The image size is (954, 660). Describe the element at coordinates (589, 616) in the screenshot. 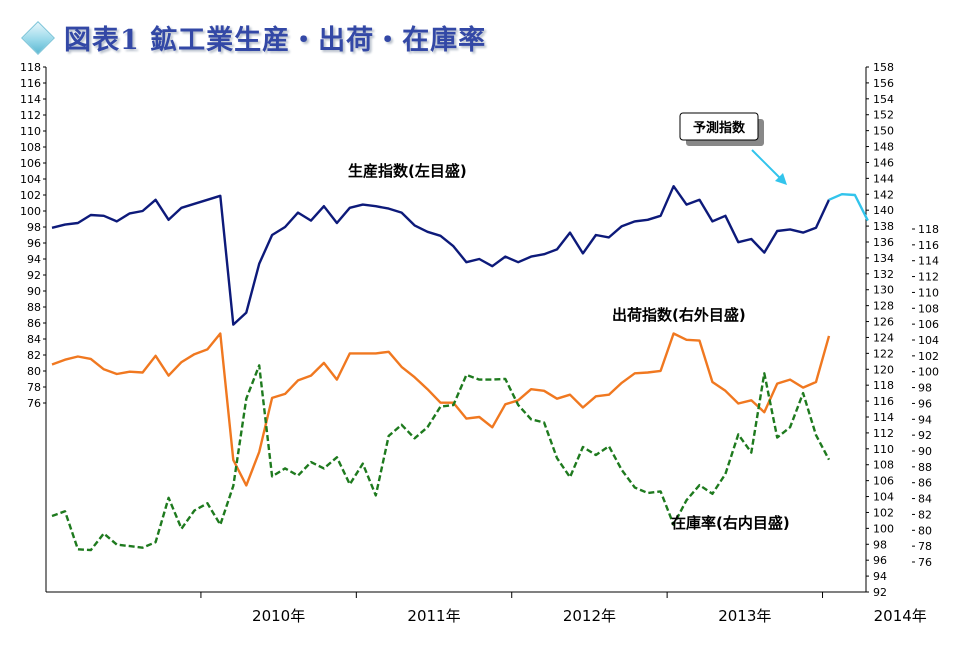

I see `x-axis-label: 2012年` at that location.